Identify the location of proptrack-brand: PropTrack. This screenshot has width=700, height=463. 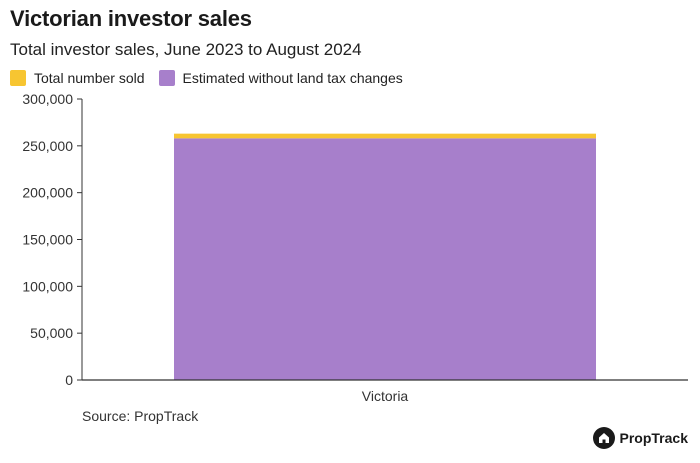
(640, 438).